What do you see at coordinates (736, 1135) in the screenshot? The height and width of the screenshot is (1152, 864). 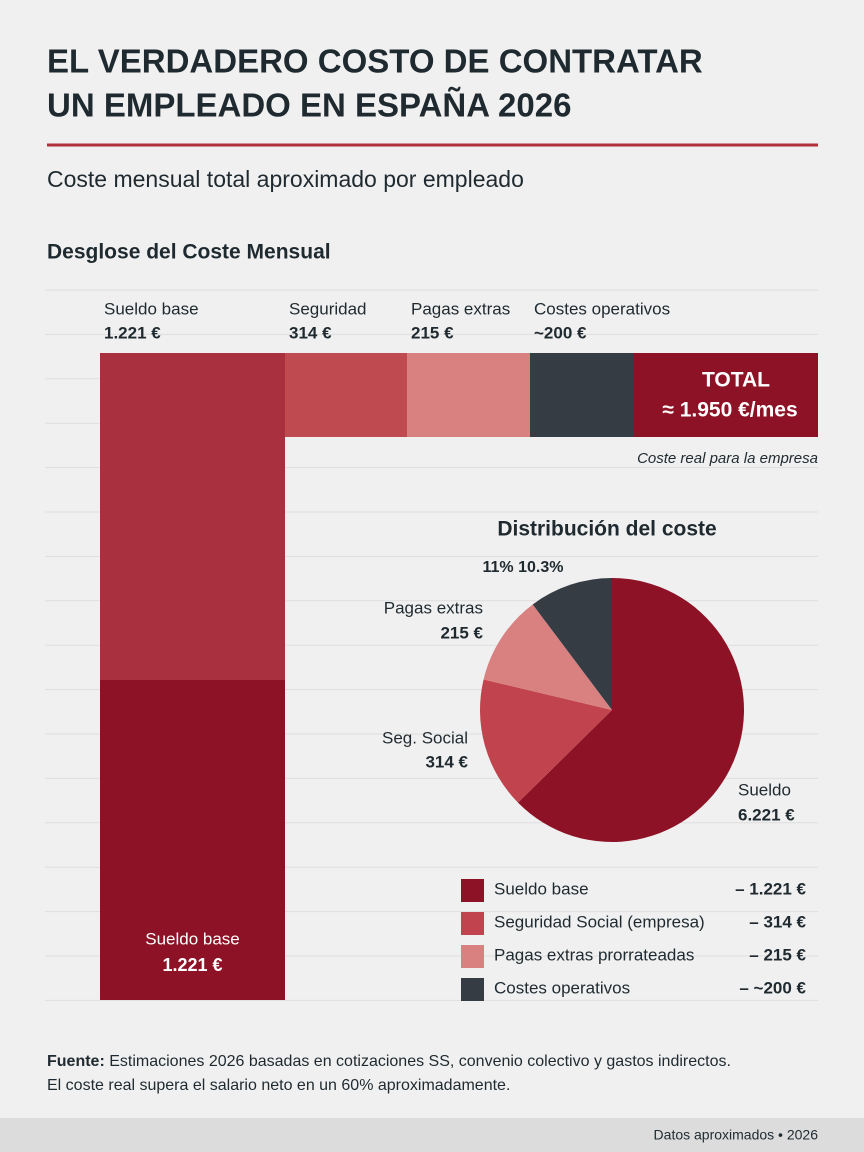 I see `credit: Datos aproximados • 2026` at bounding box center [736, 1135].